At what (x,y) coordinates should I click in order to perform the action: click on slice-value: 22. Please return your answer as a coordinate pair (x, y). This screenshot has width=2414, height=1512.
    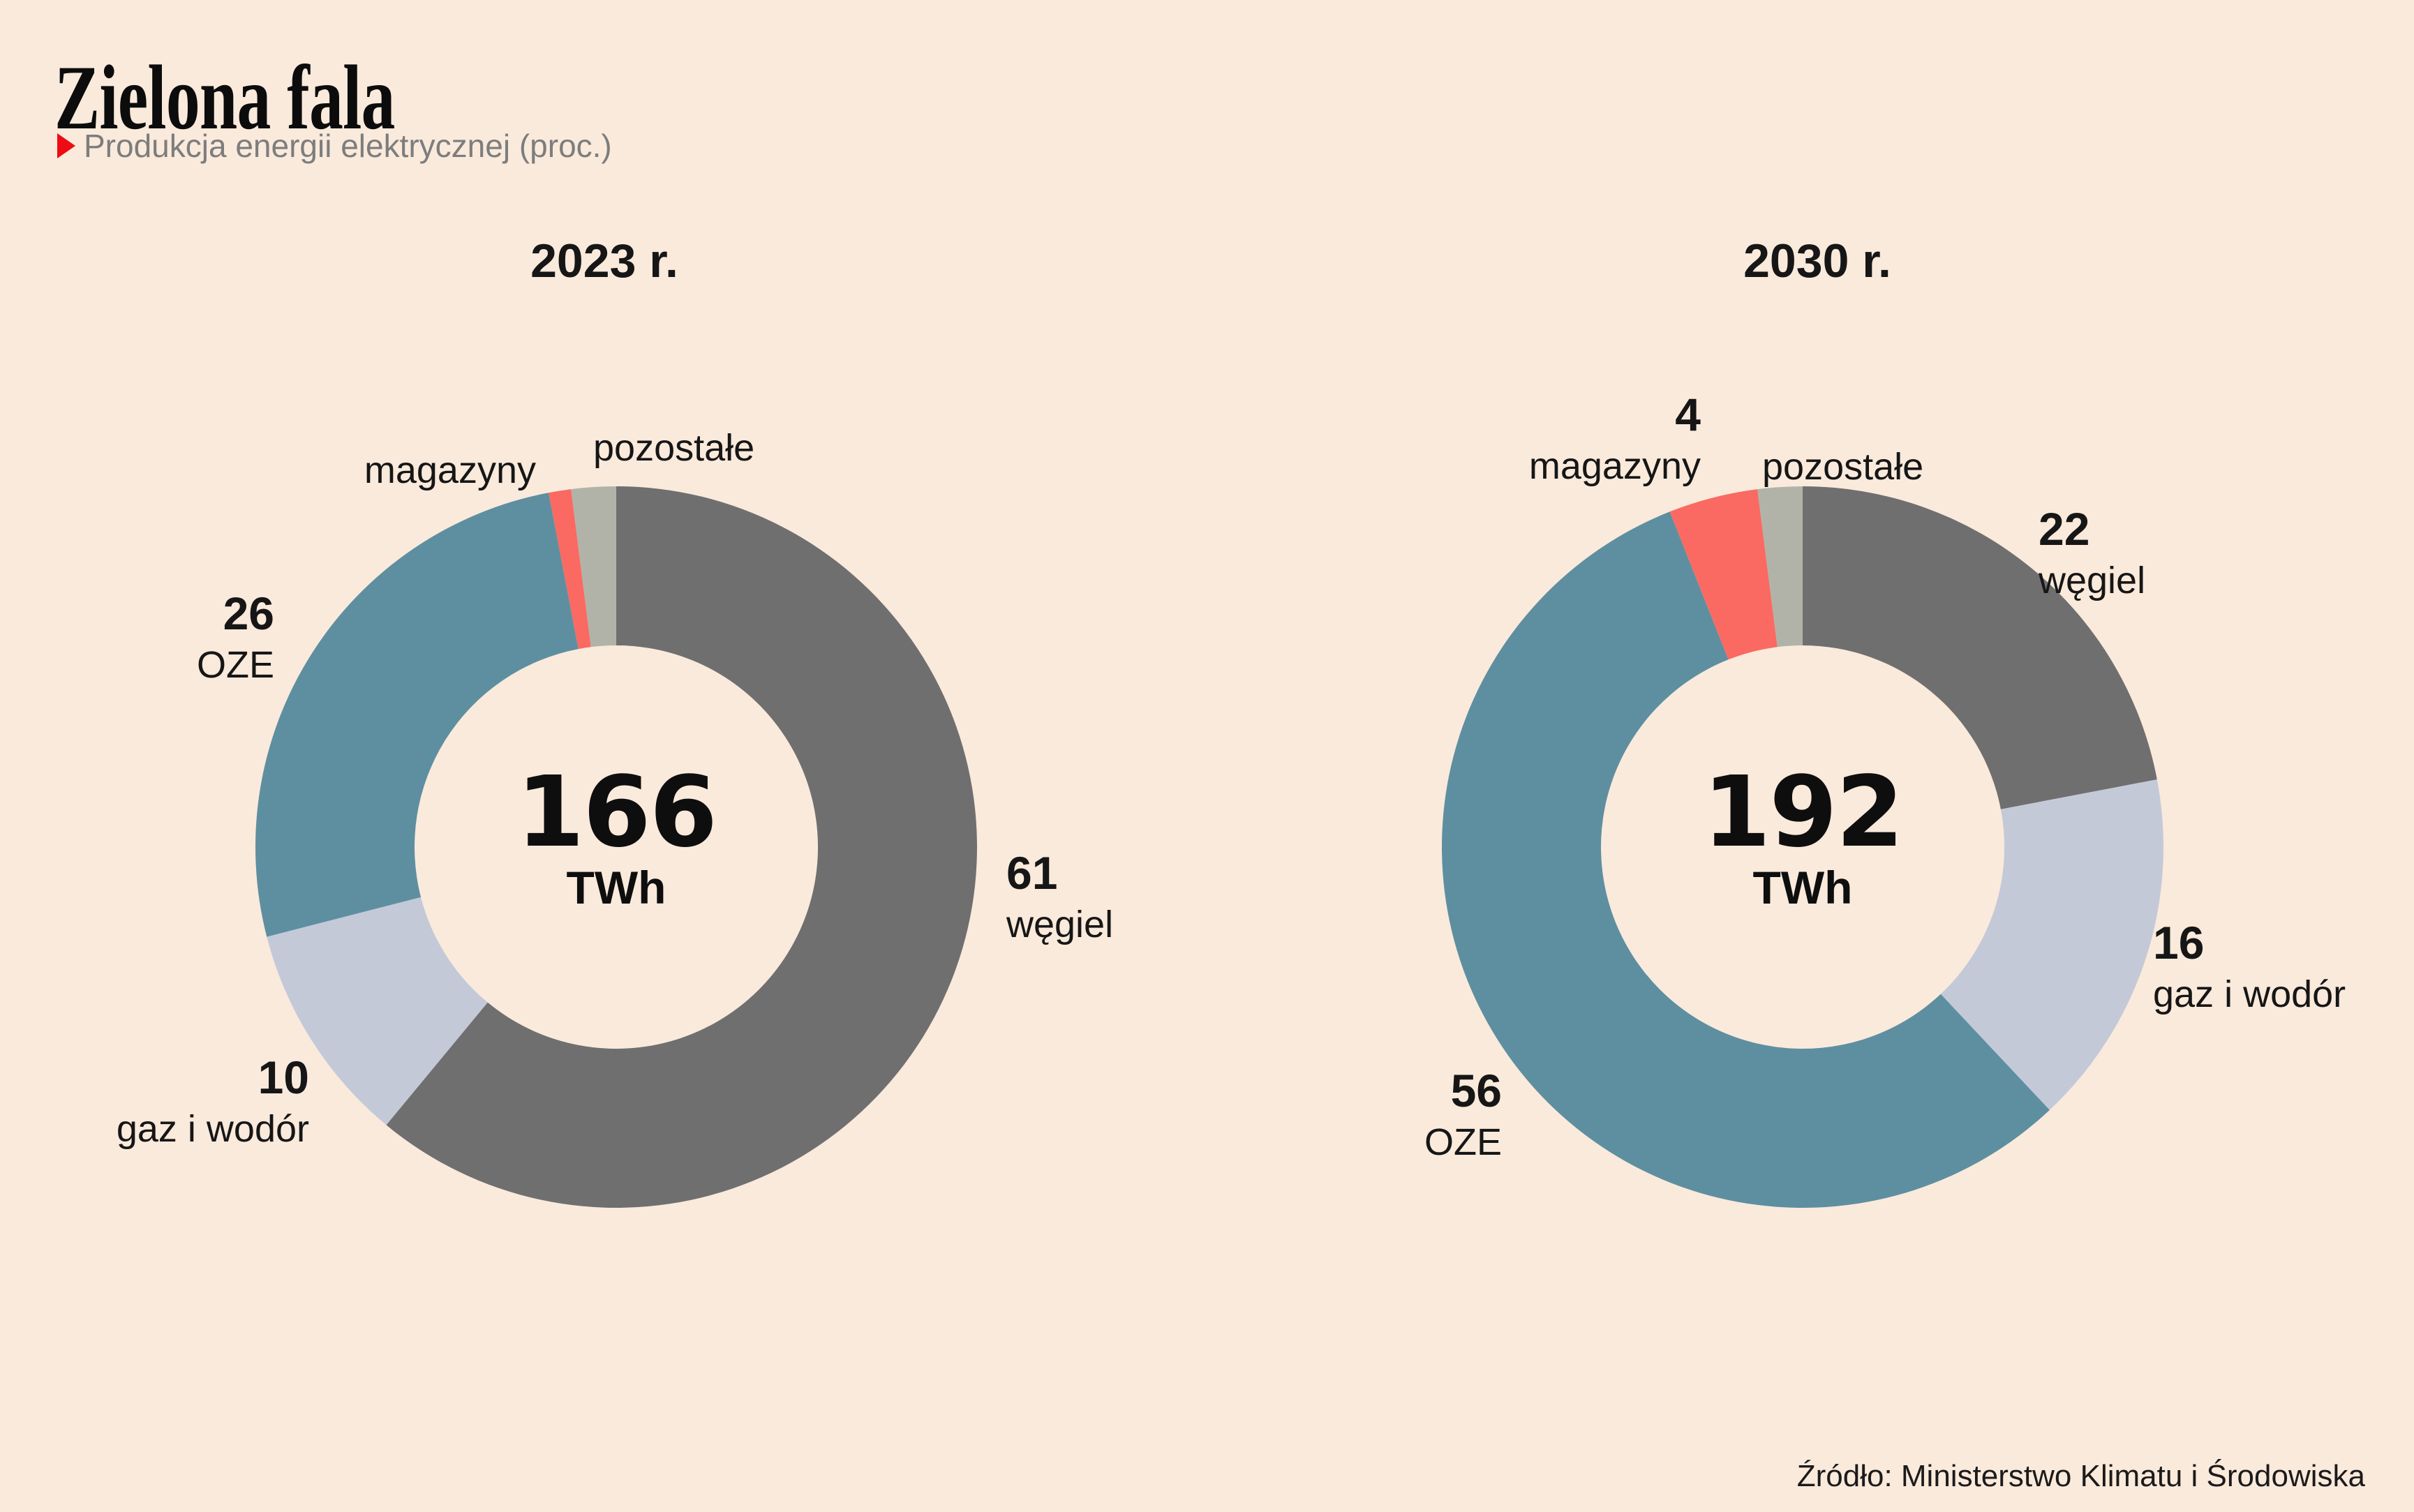
    Looking at the image, I should click on (2064, 529).